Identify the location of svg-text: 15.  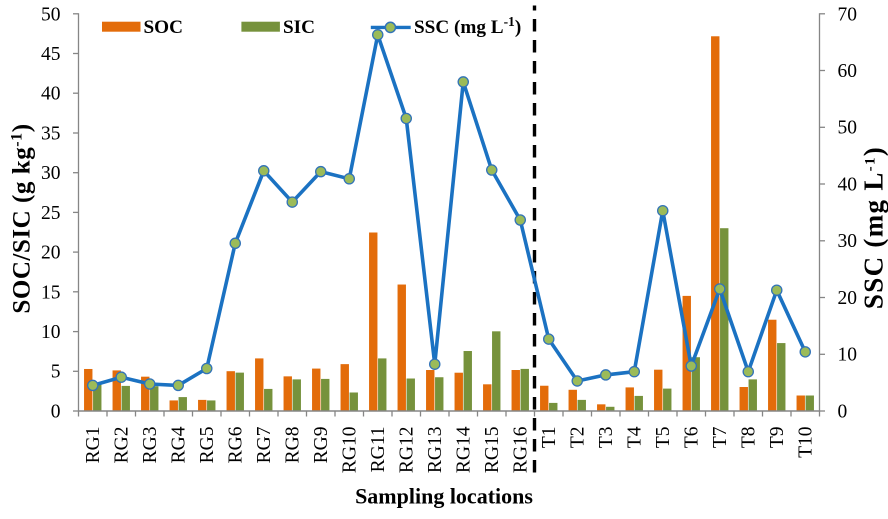
(51, 292).